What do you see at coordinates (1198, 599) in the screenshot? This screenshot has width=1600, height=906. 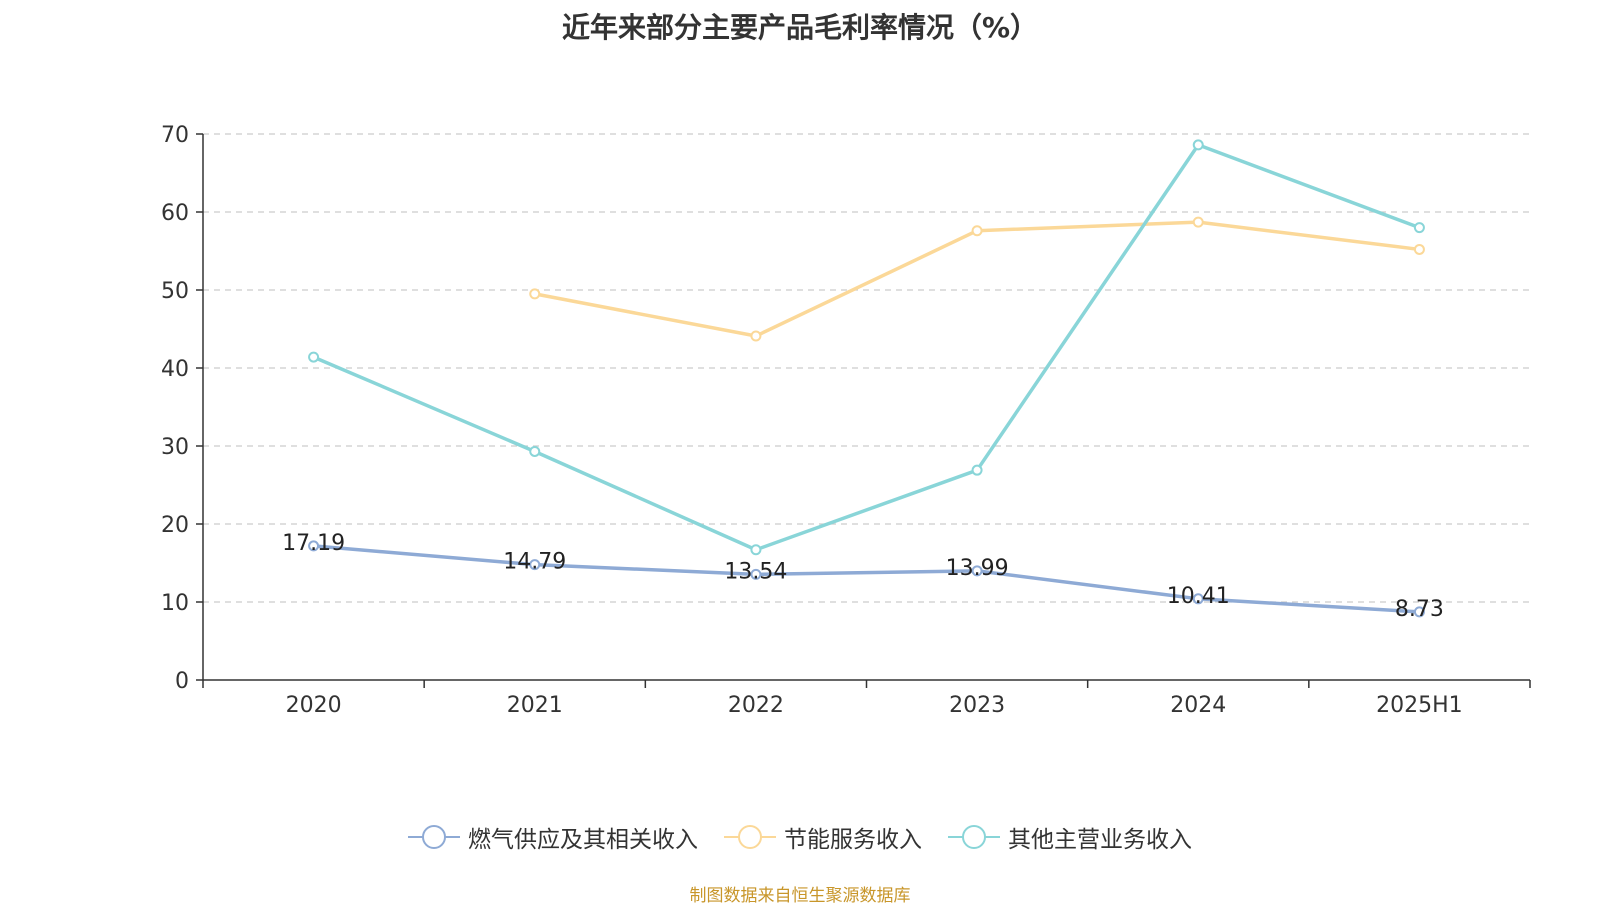 I see `data-point-0-2024` at bounding box center [1198, 599].